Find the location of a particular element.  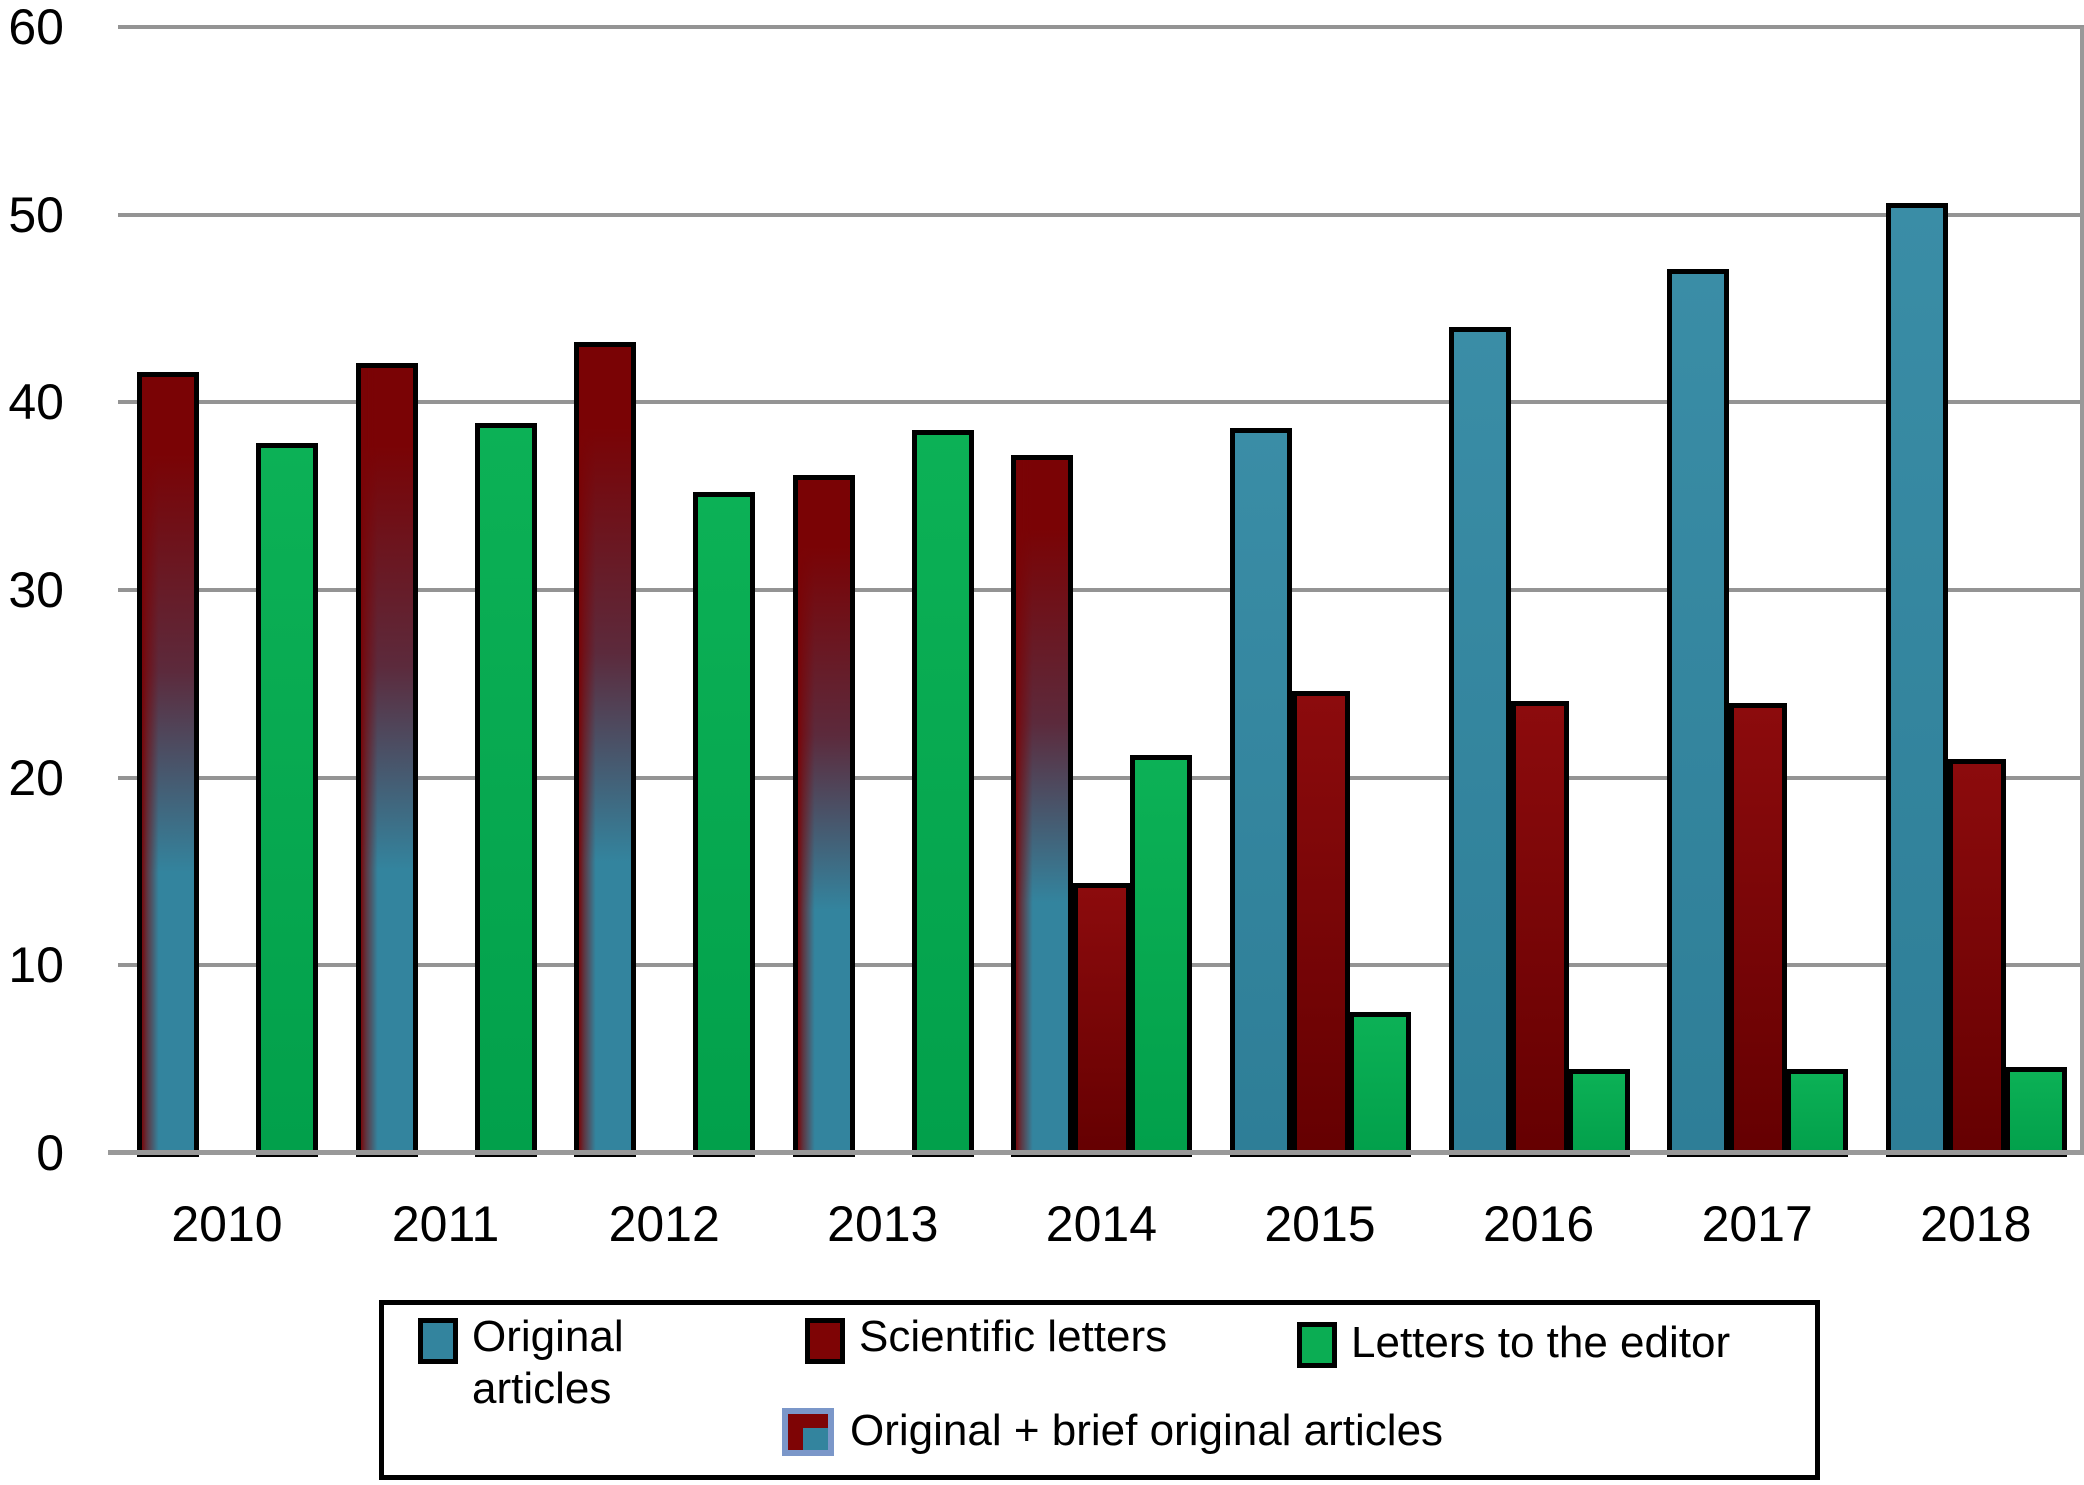

bar-2018-original-articles is located at coordinates (1916, 680).